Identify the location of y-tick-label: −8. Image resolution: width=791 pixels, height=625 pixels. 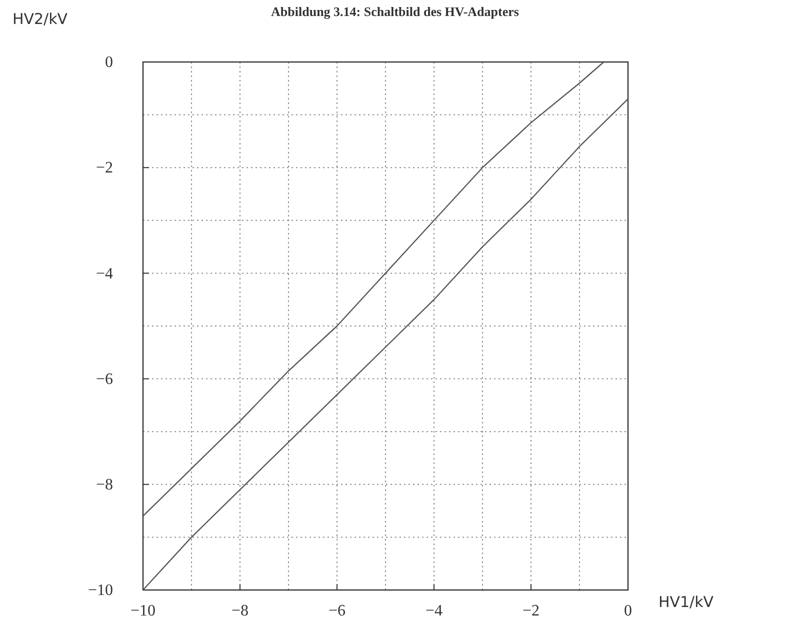
(104, 485).